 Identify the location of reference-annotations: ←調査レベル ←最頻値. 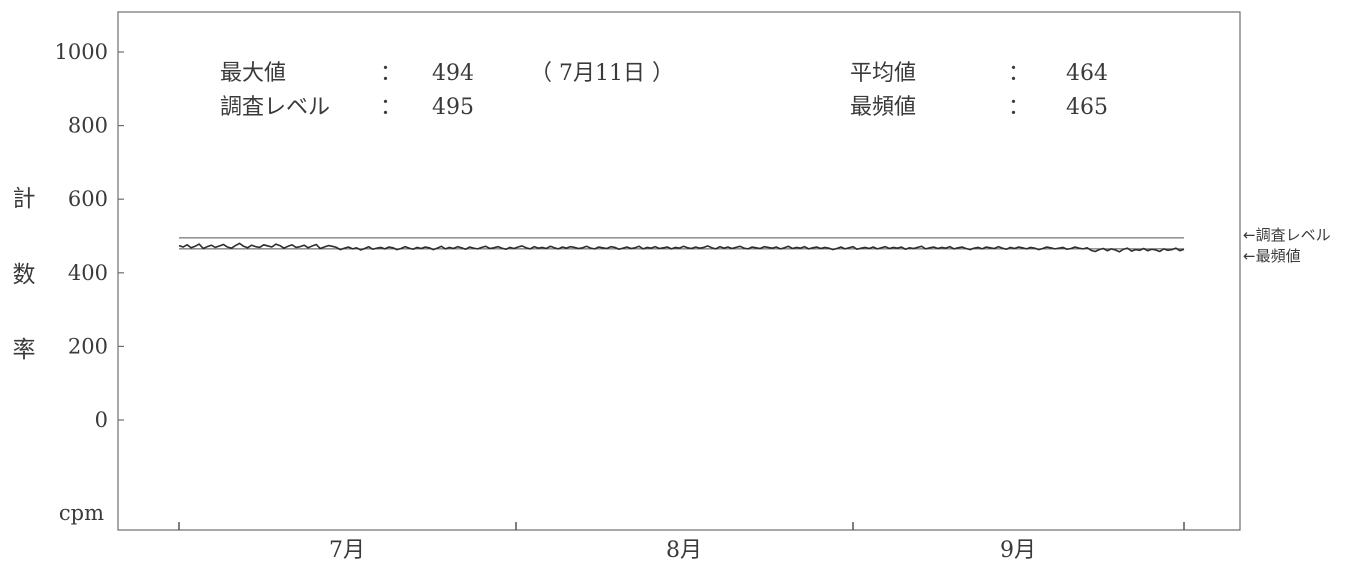
(1287, 245).